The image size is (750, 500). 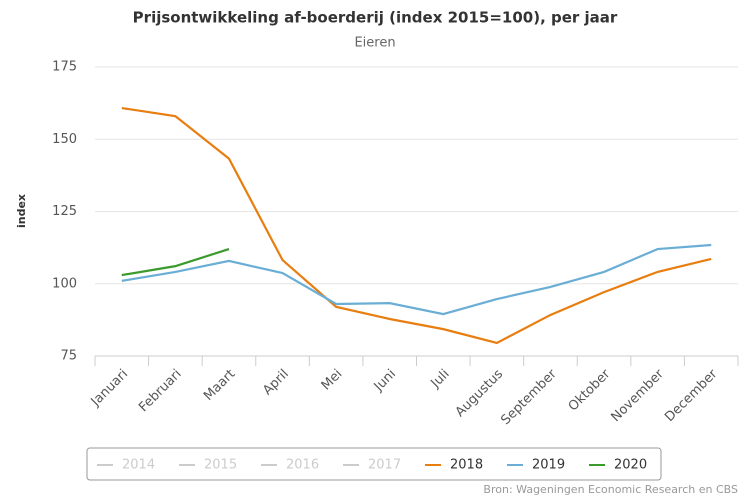 I want to click on legend-label: 2014, so click(x=138, y=465).